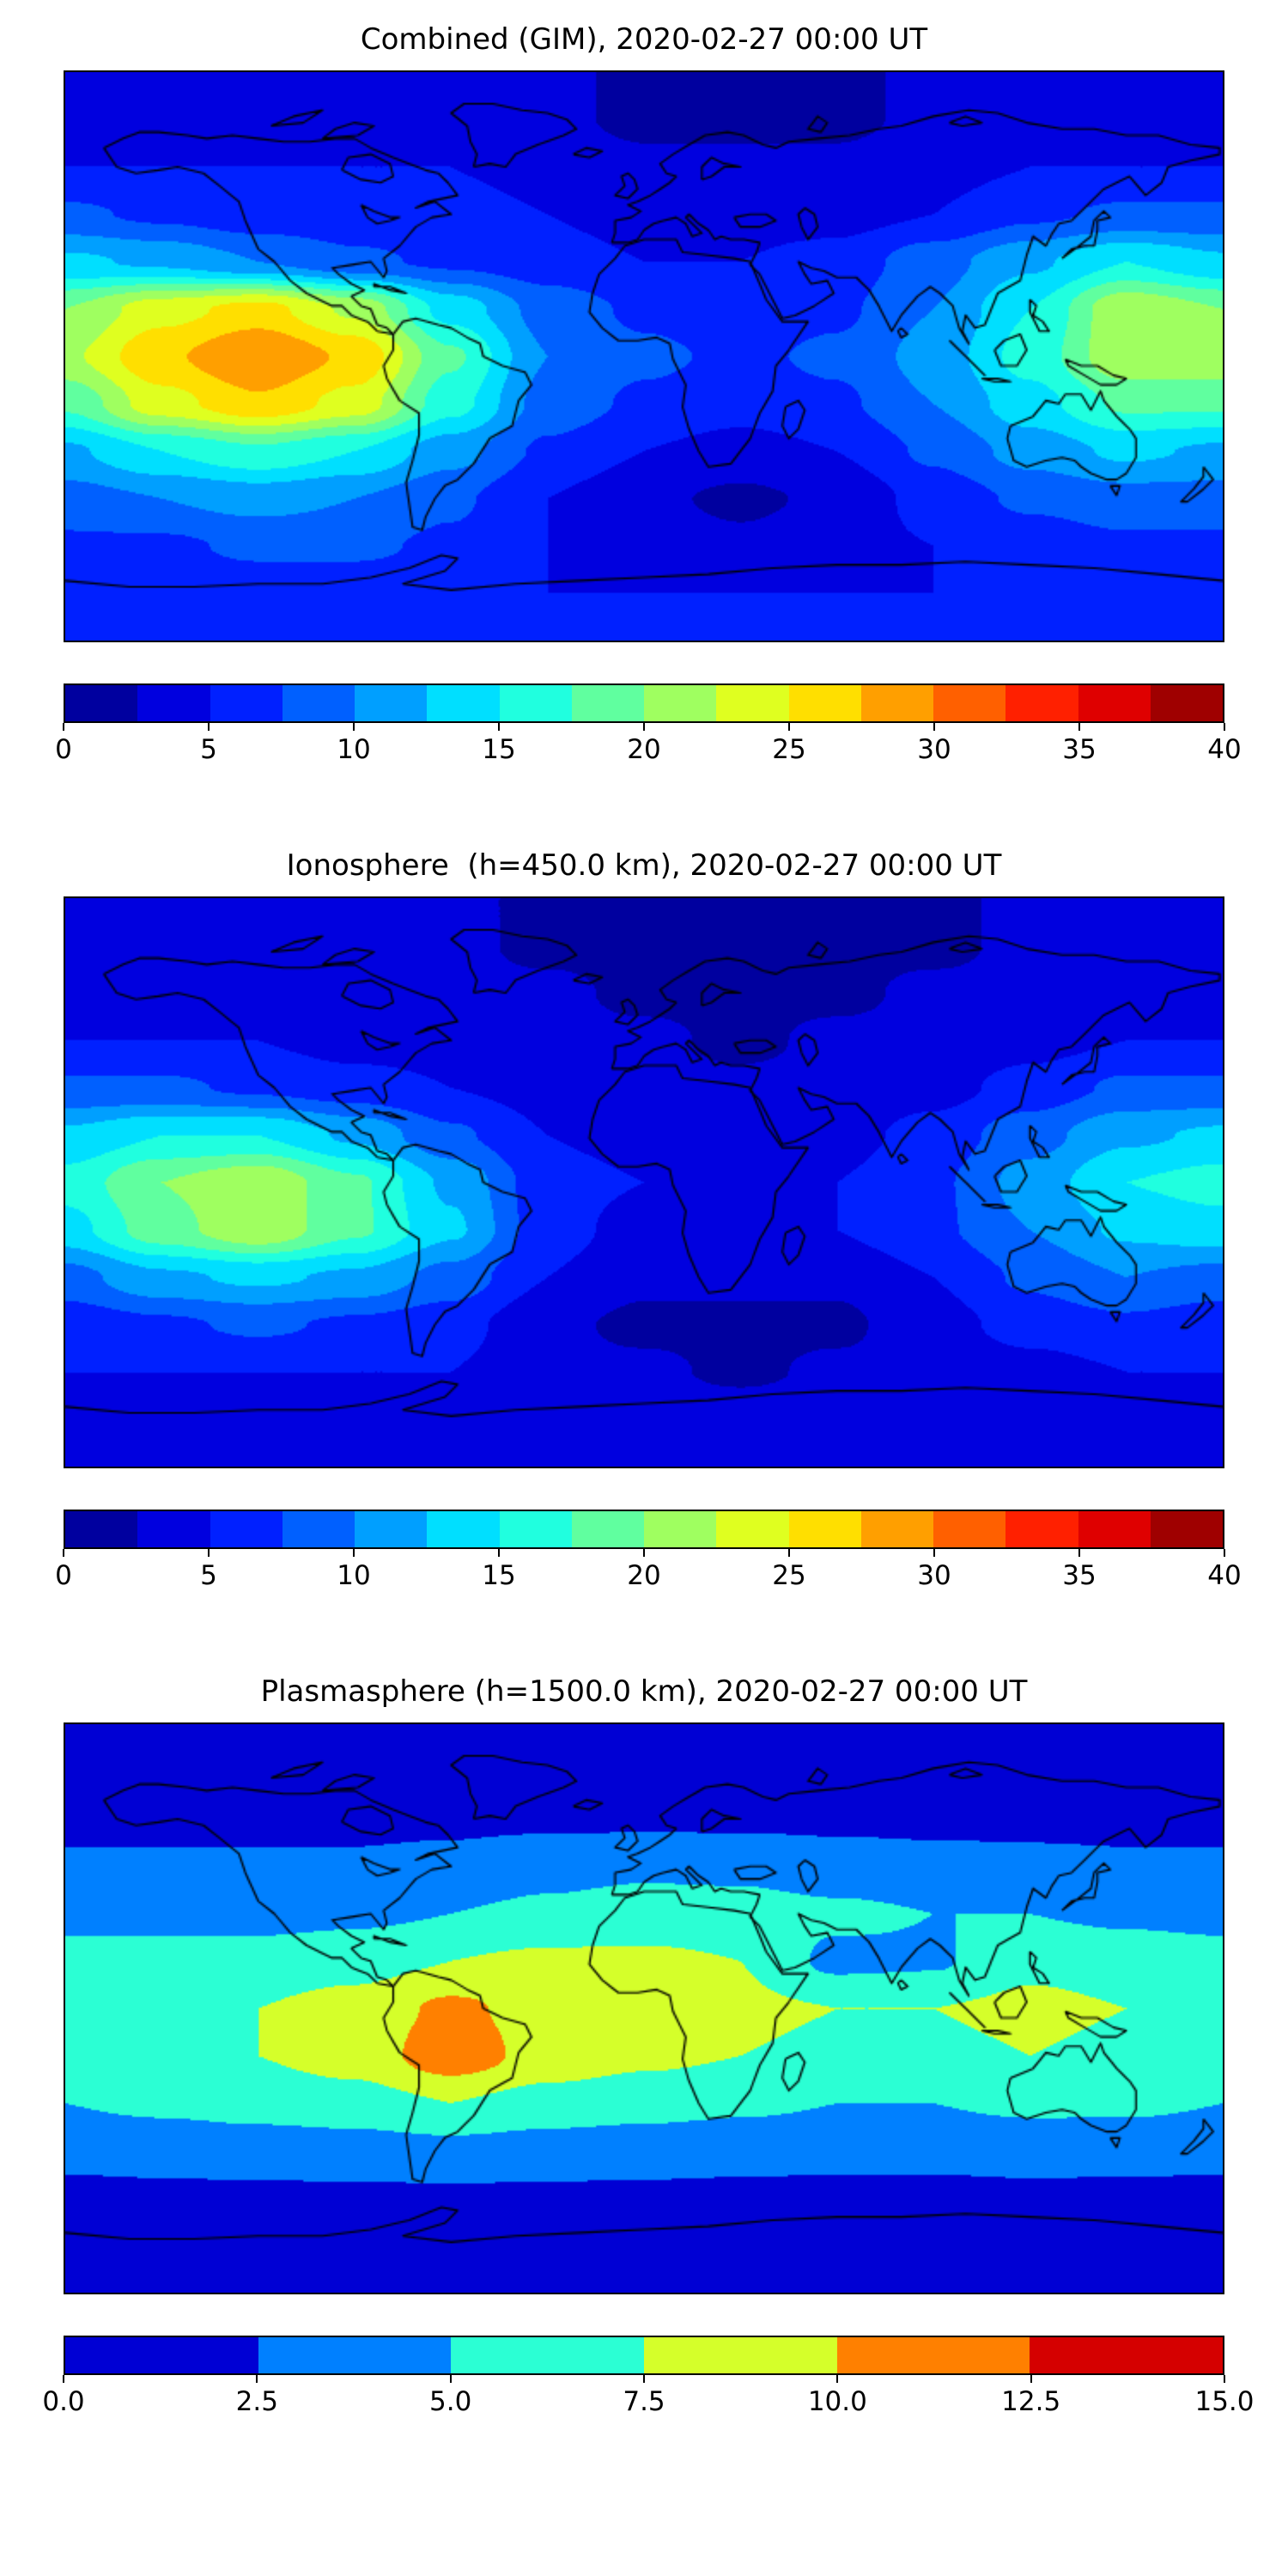  What do you see at coordinates (644, 40) in the screenshot?
I see `panel-title-combined: Combined (GIM), 2020-02-27 00:00 UT` at bounding box center [644, 40].